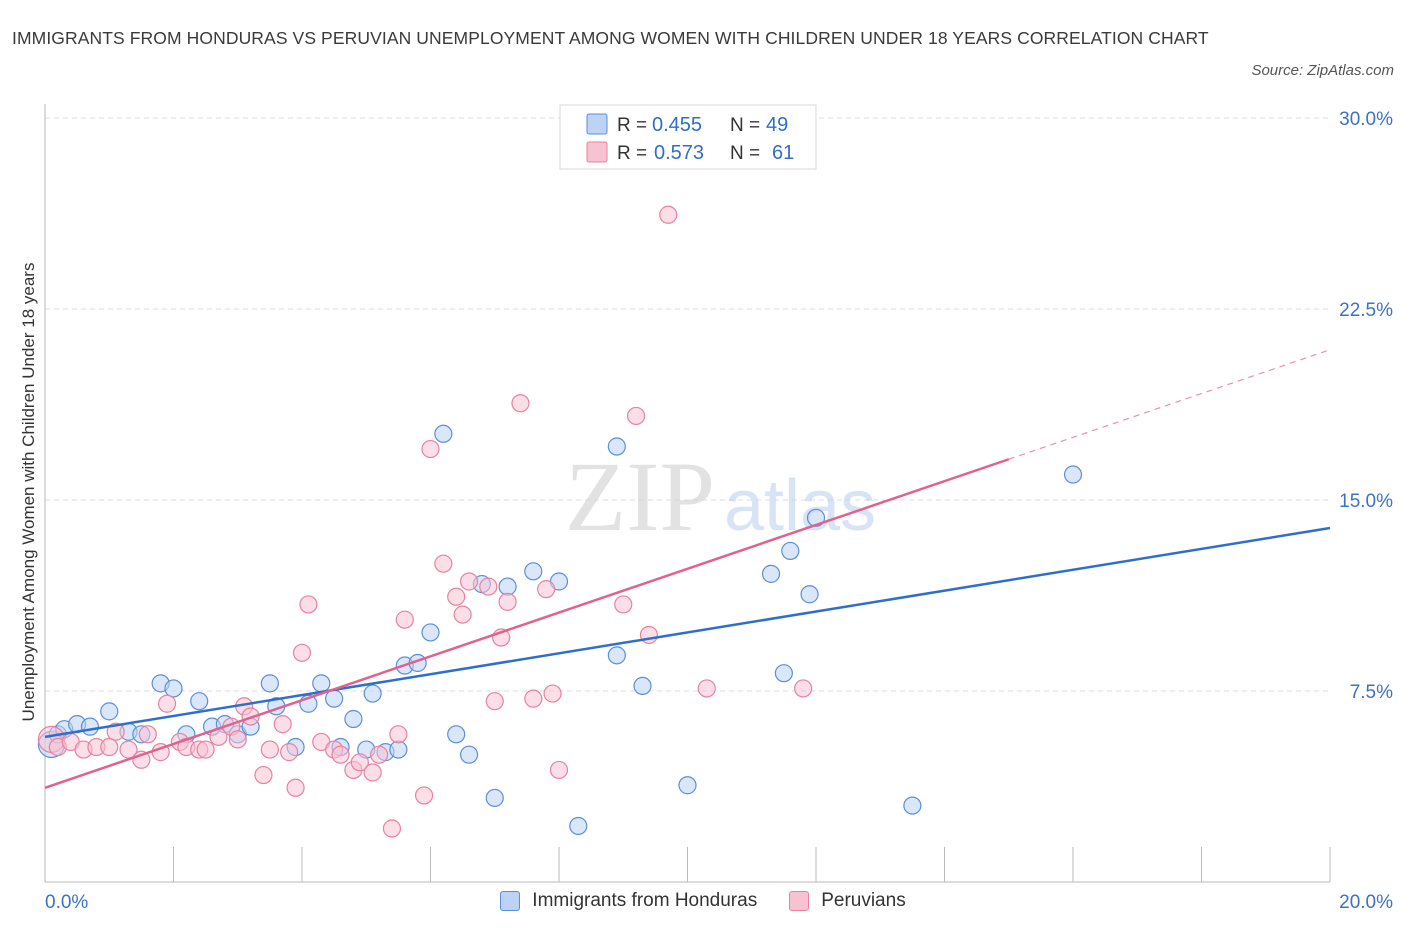 This screenshot has width=1406, height=930. Describe the element at coordinates (1169, 404) in the screenshot. I see `trend-line-peruvians-extension` at that location.